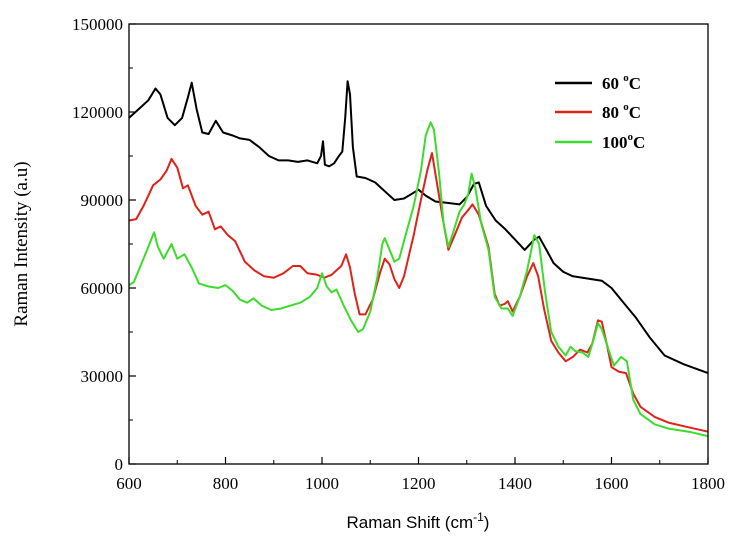 Image resolution: width=732 pixels, height=543 pixels. I want to click on y-axis-title: Raman Intensity (a.u), so click(21, 243).